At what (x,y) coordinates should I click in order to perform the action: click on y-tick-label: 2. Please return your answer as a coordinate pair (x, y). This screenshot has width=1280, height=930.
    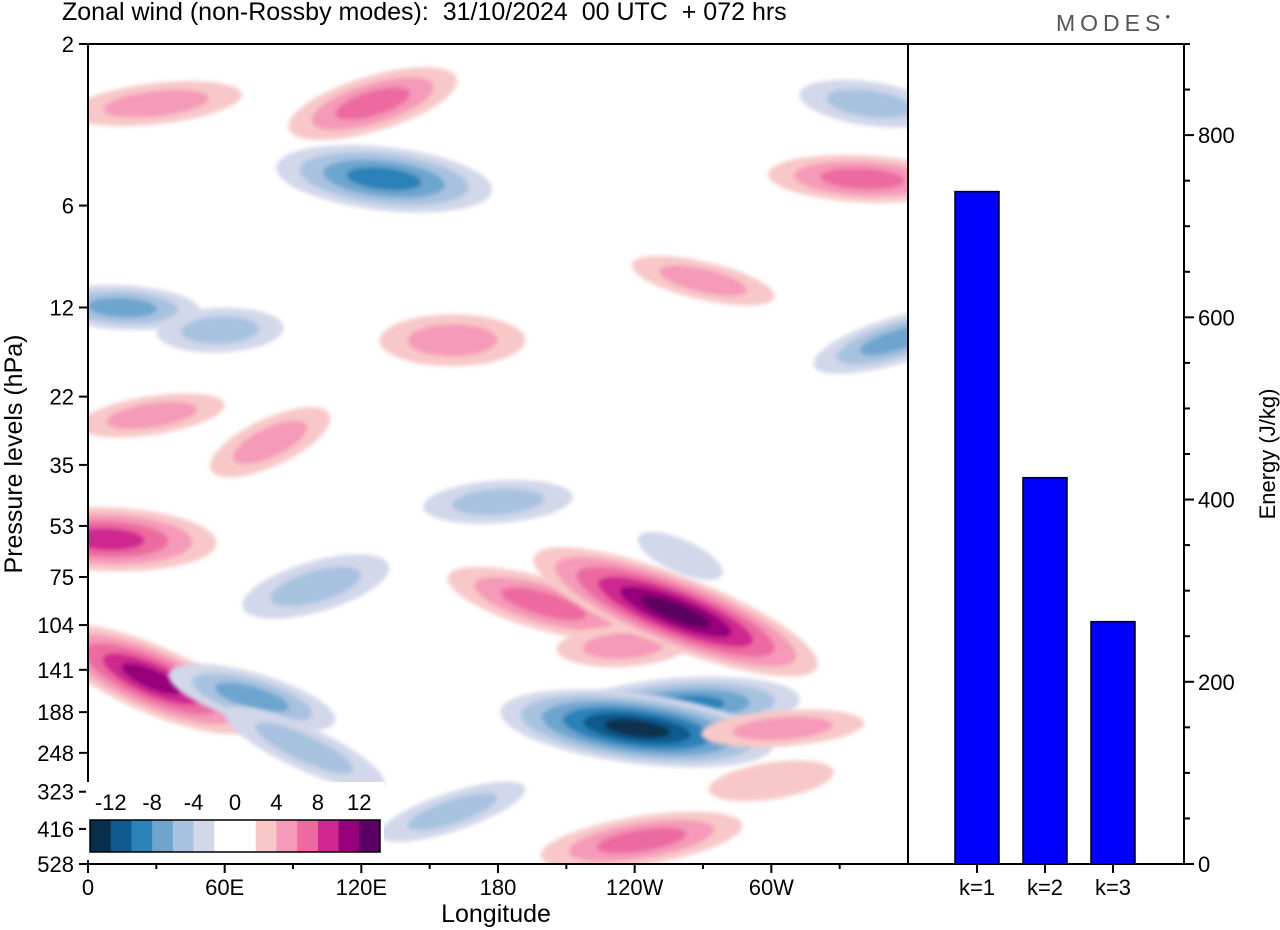
    Looking at the image, I should click on (68, 44).